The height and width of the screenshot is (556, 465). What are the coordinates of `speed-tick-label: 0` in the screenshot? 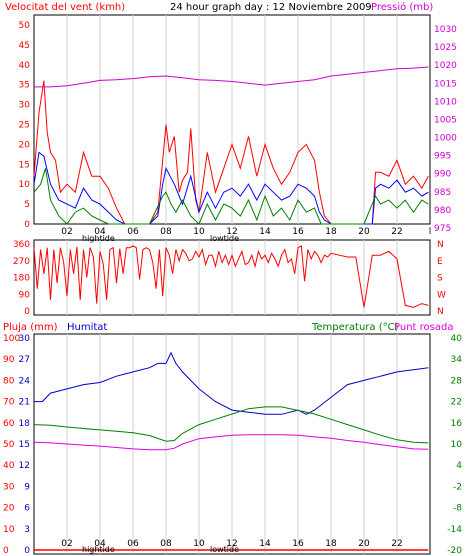 It's located at (27, 225).